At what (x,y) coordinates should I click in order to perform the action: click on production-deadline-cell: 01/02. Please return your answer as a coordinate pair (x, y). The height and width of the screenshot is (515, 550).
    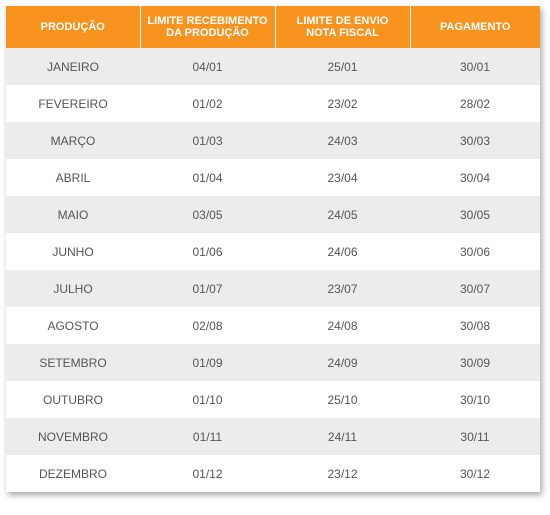
    Looking at the image, I should click on (207, 103).